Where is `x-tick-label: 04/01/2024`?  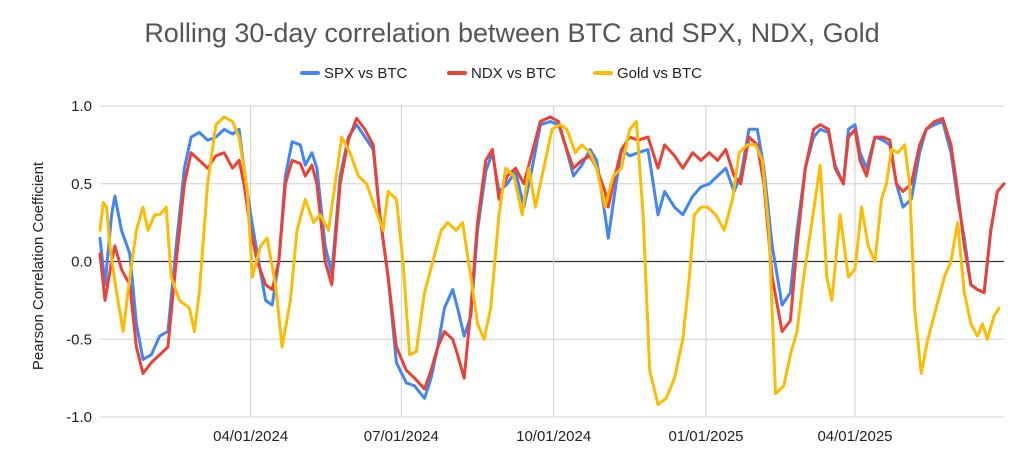
x-tick-label: 04/01/2024 is located at coordinates (250, 436).